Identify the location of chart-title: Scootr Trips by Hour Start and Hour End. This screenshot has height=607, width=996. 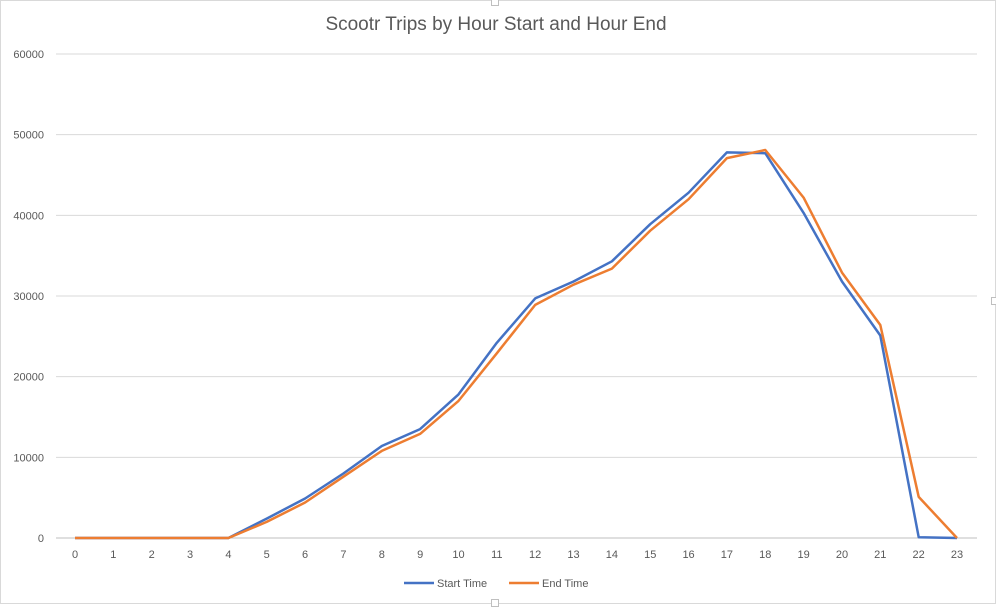
(495, 24).